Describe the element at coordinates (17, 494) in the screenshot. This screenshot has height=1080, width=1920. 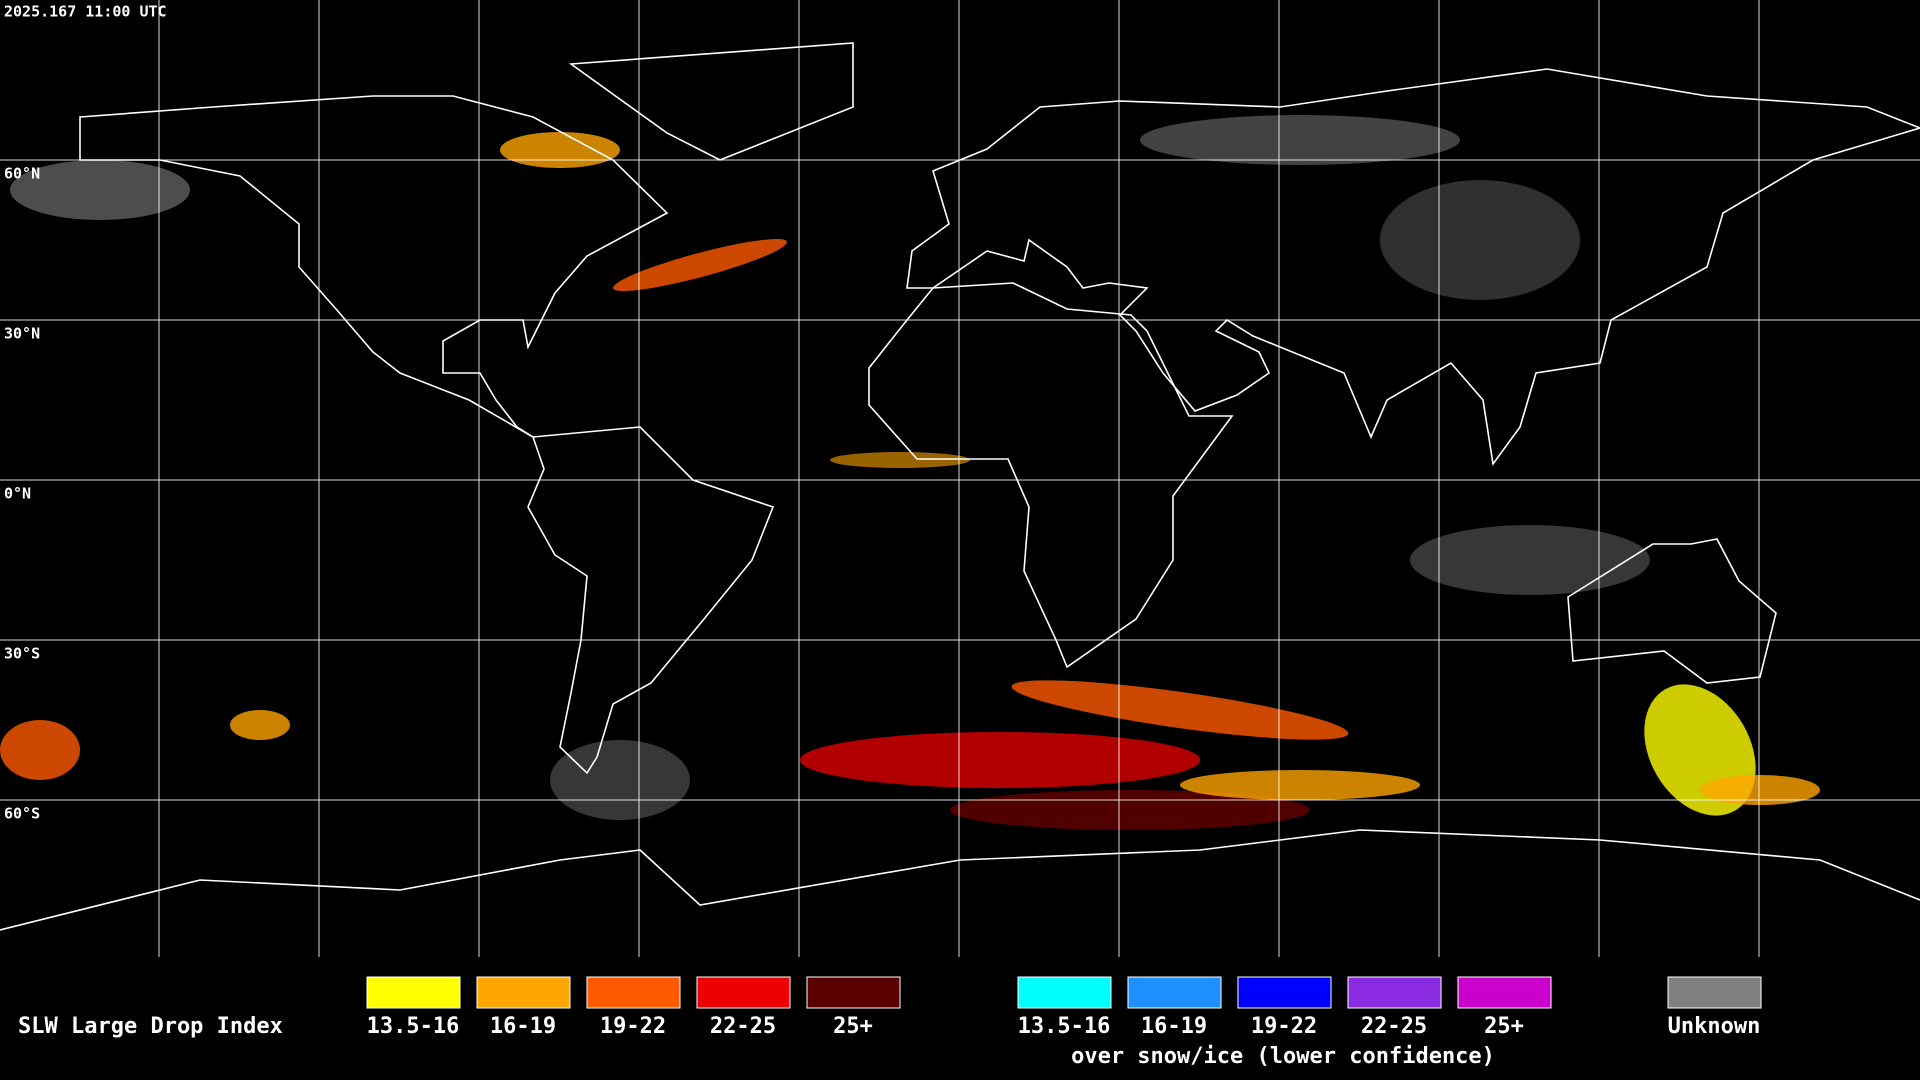
I see `latitude-label: 0°N` at that location.